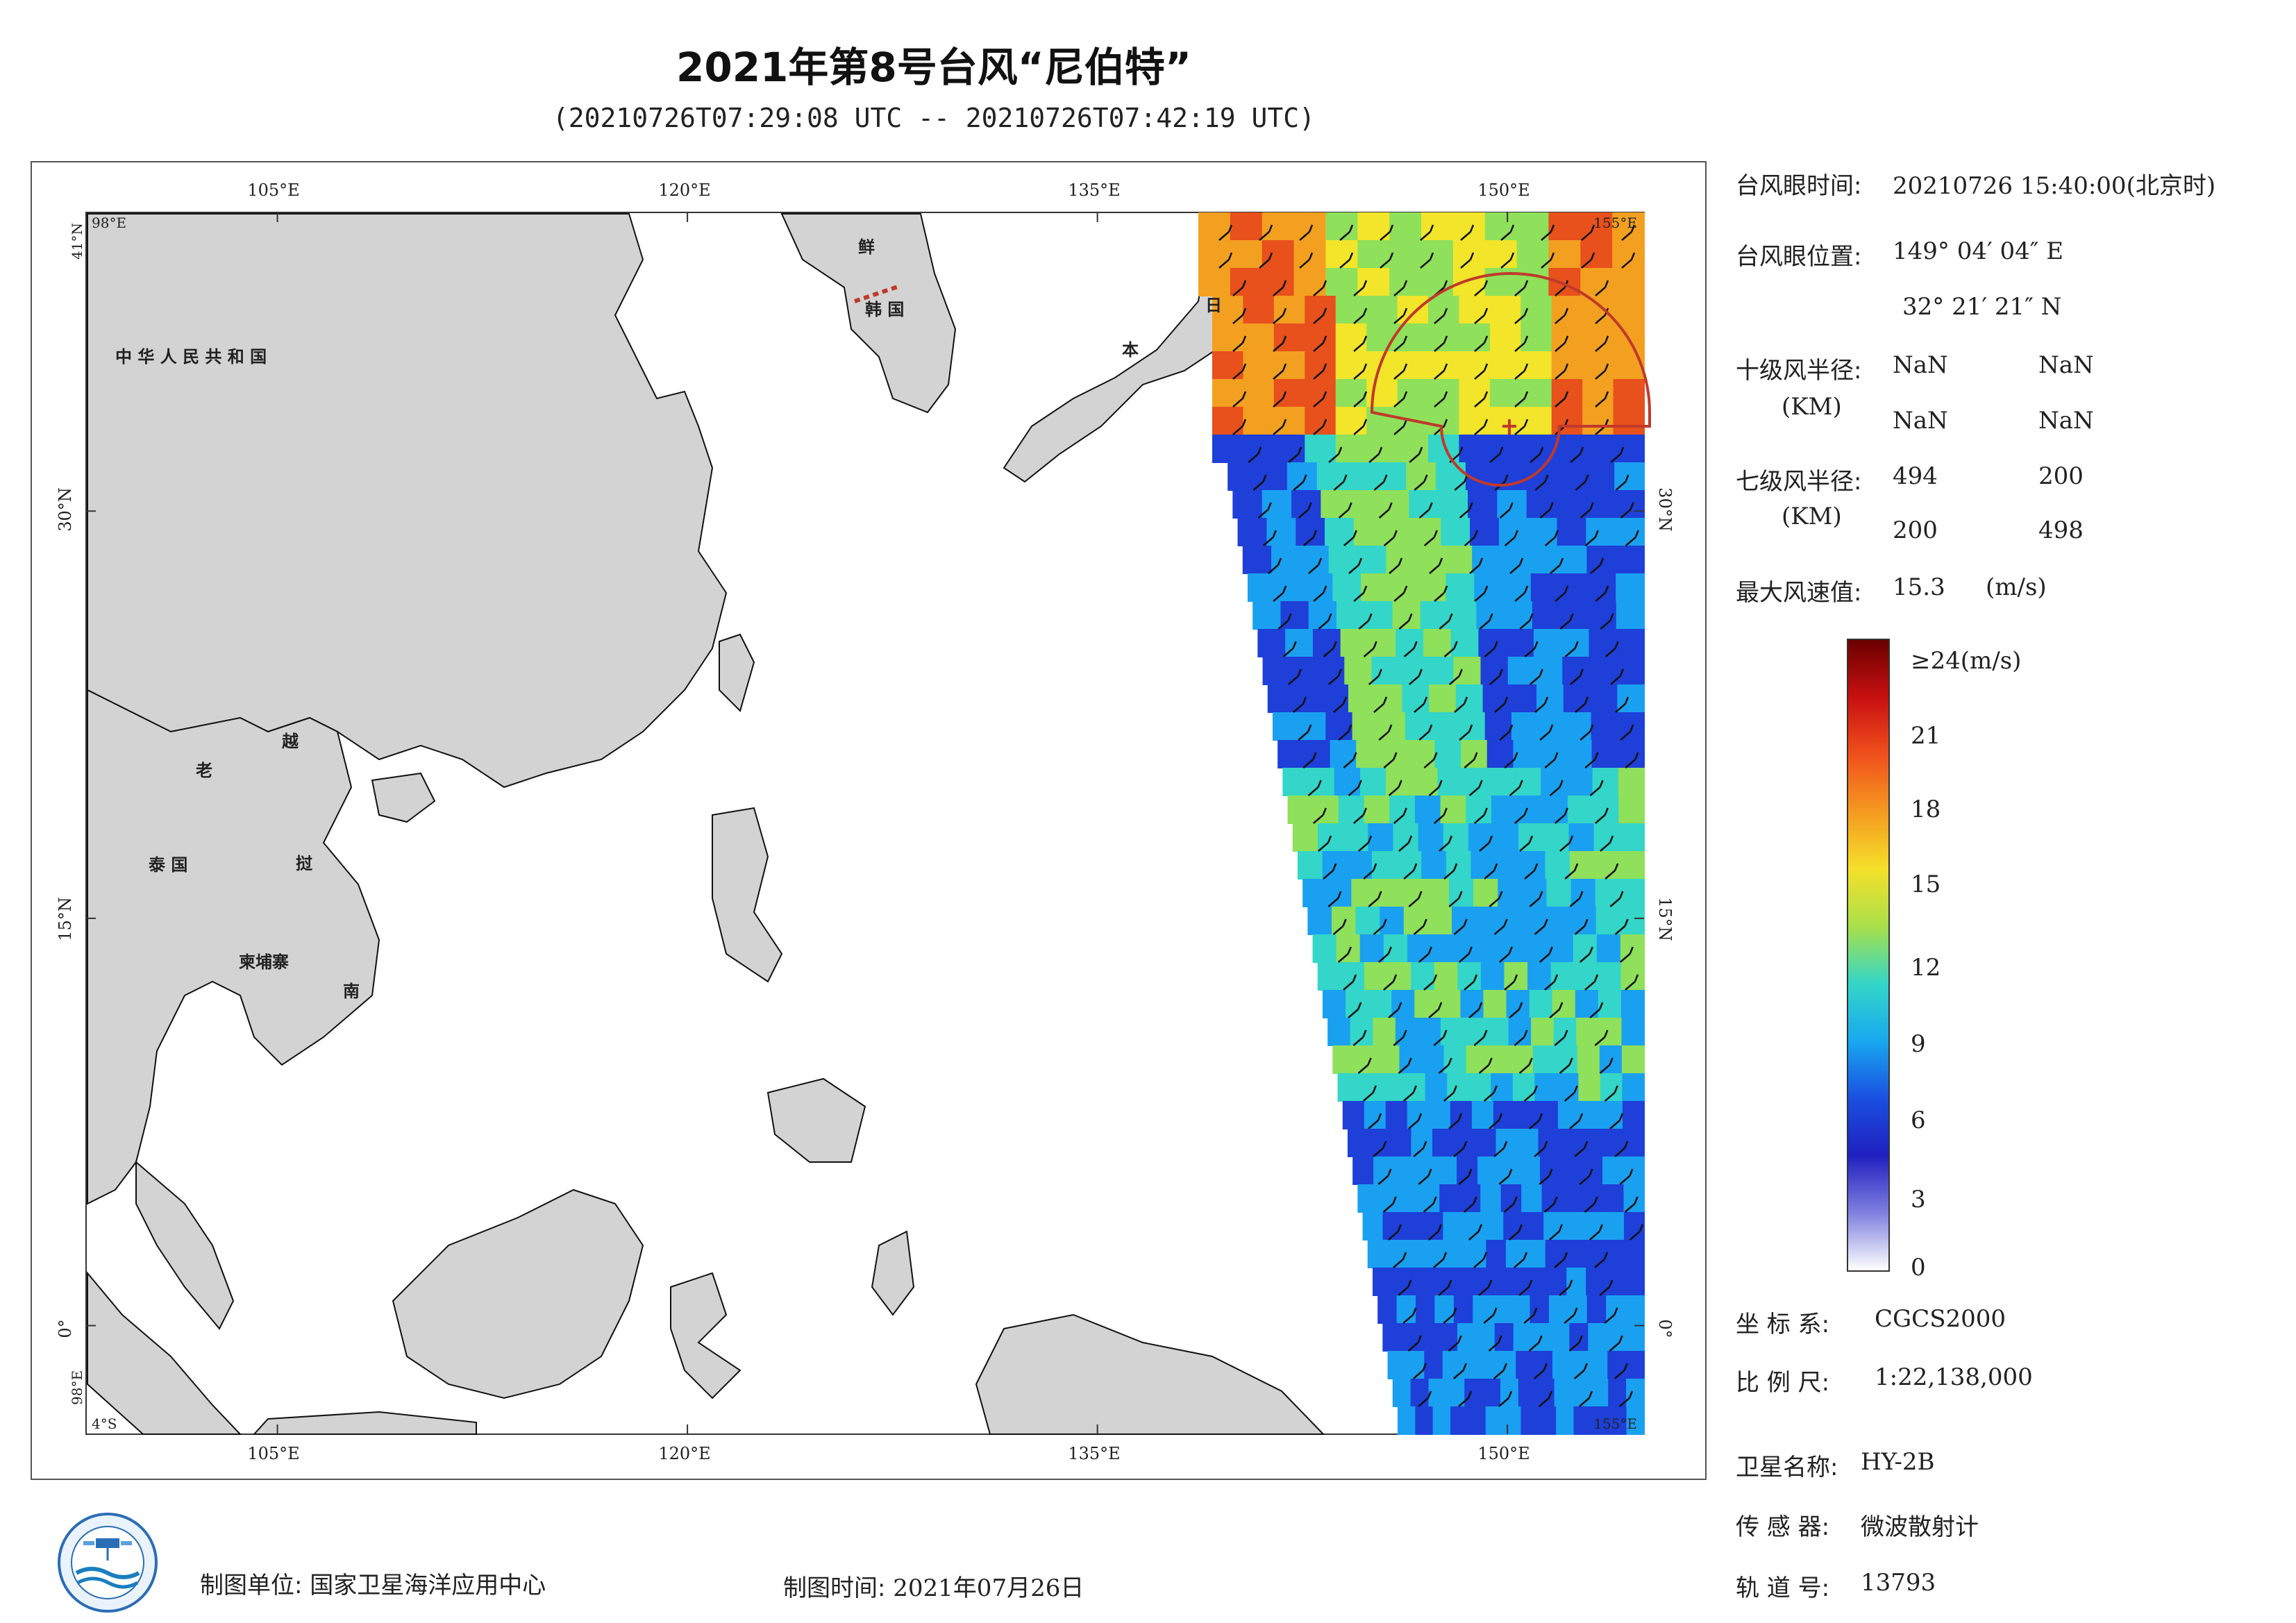 This screenshot has height=1623, width=2296. I want to click on lat-tick-right-30: 30°N, so click(1665, 509).